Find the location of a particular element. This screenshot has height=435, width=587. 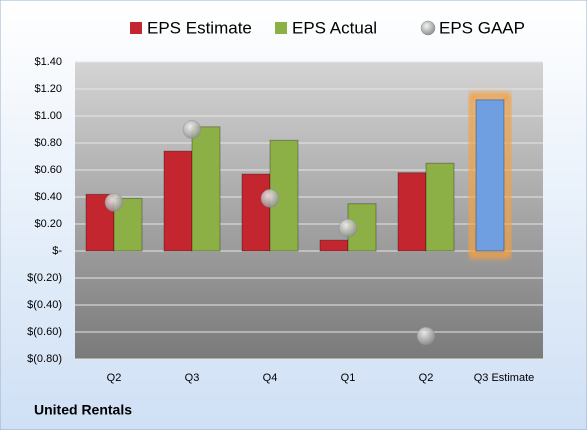

y-tick-label: $1.20 is located at coordinates (48, 89).